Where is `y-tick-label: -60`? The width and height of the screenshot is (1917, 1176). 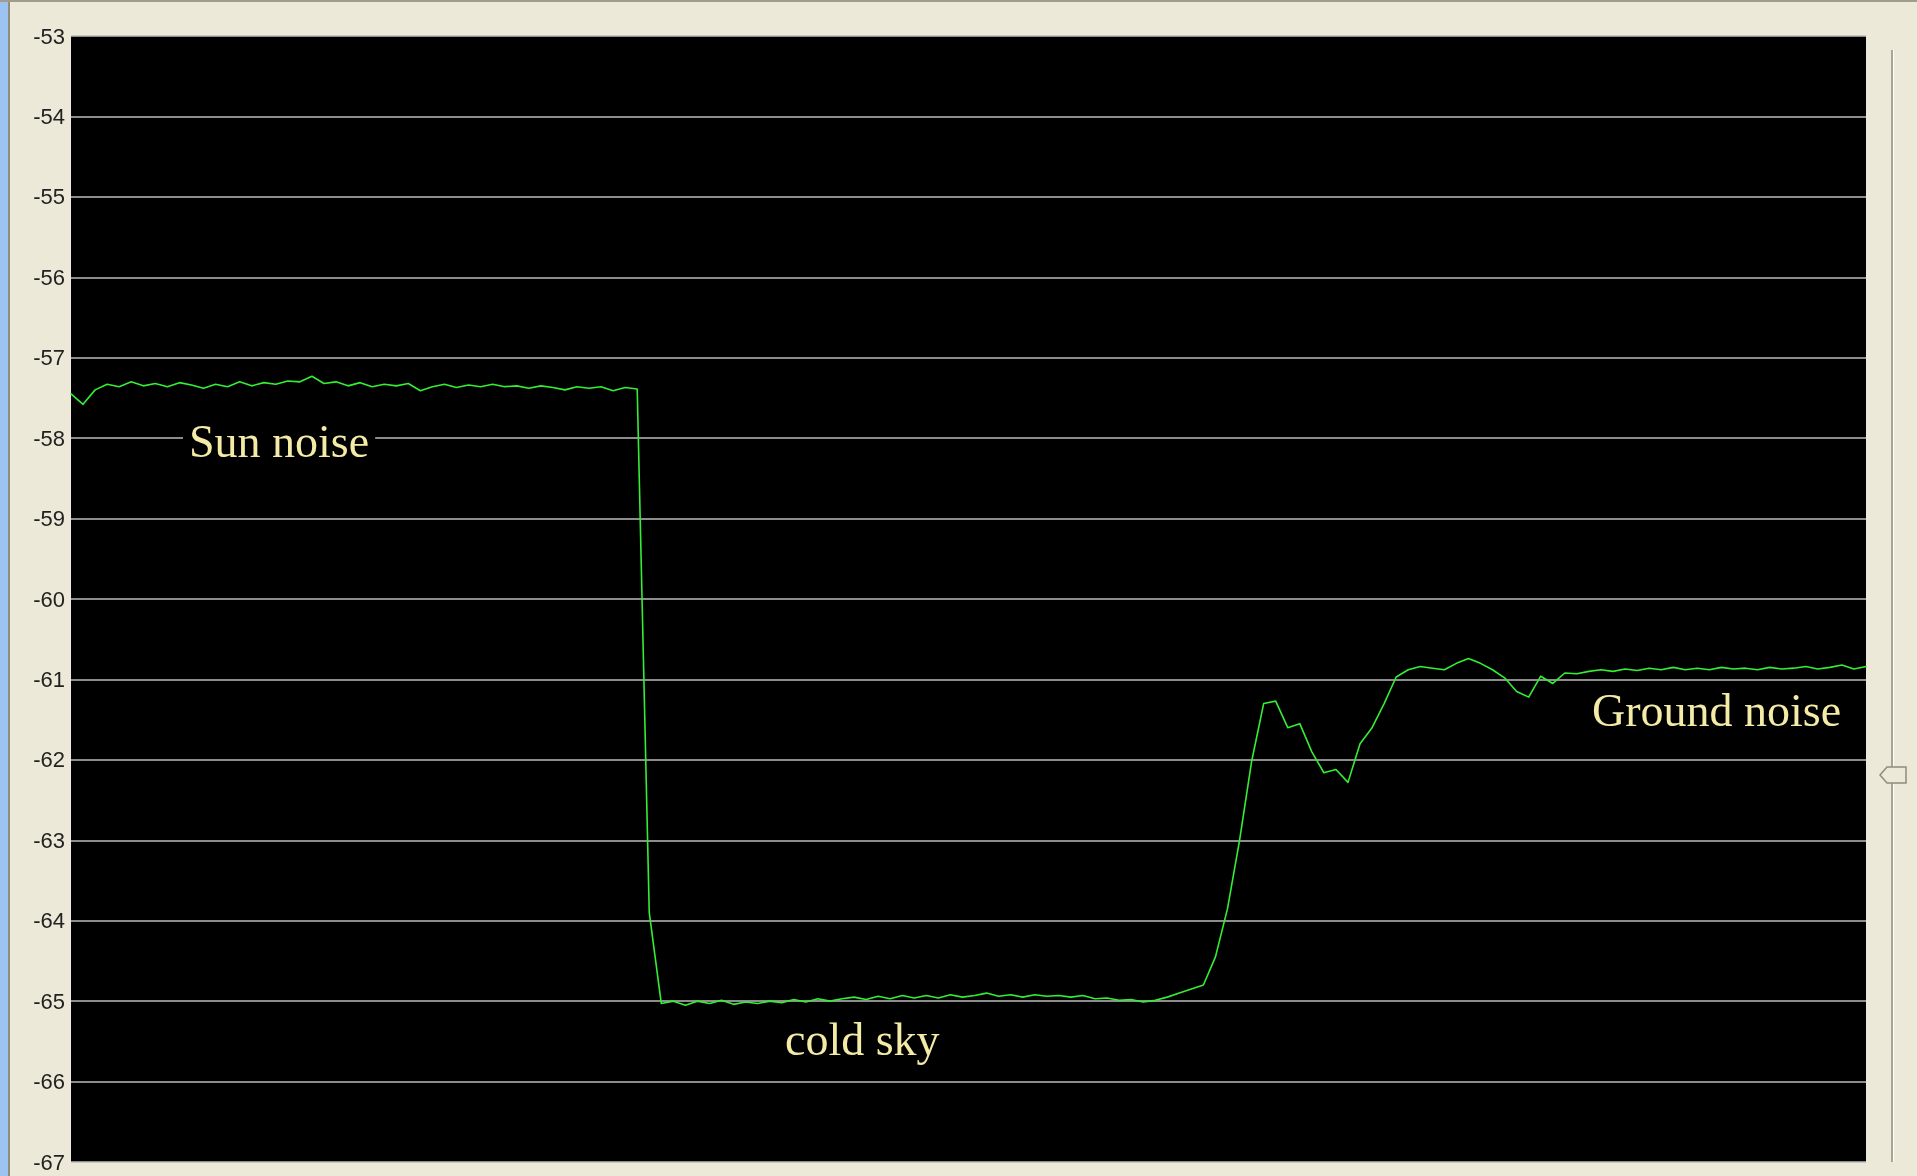
y-tick-label: -60 is located at coordinates (49, 599).